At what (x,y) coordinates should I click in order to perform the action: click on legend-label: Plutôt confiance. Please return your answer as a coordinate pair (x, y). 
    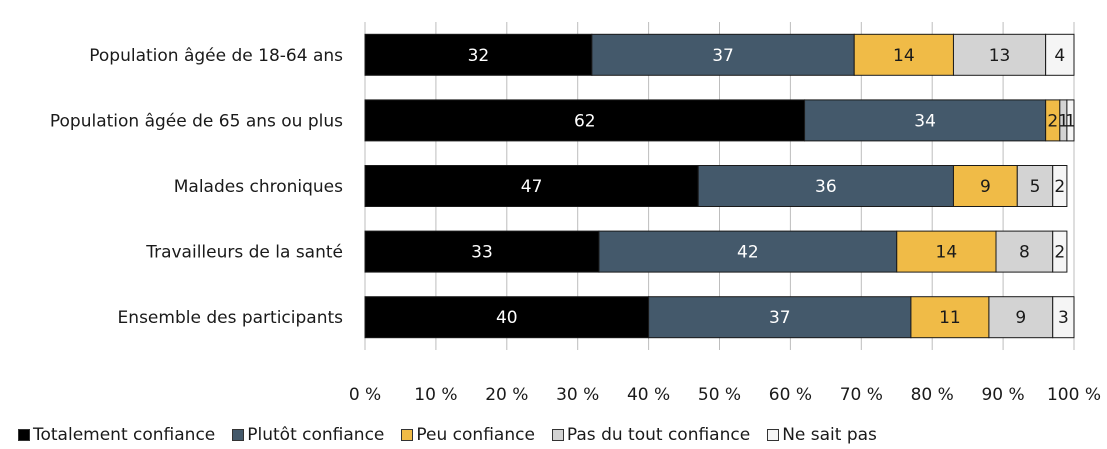
    Looking at the image, I should click on (316, 435).